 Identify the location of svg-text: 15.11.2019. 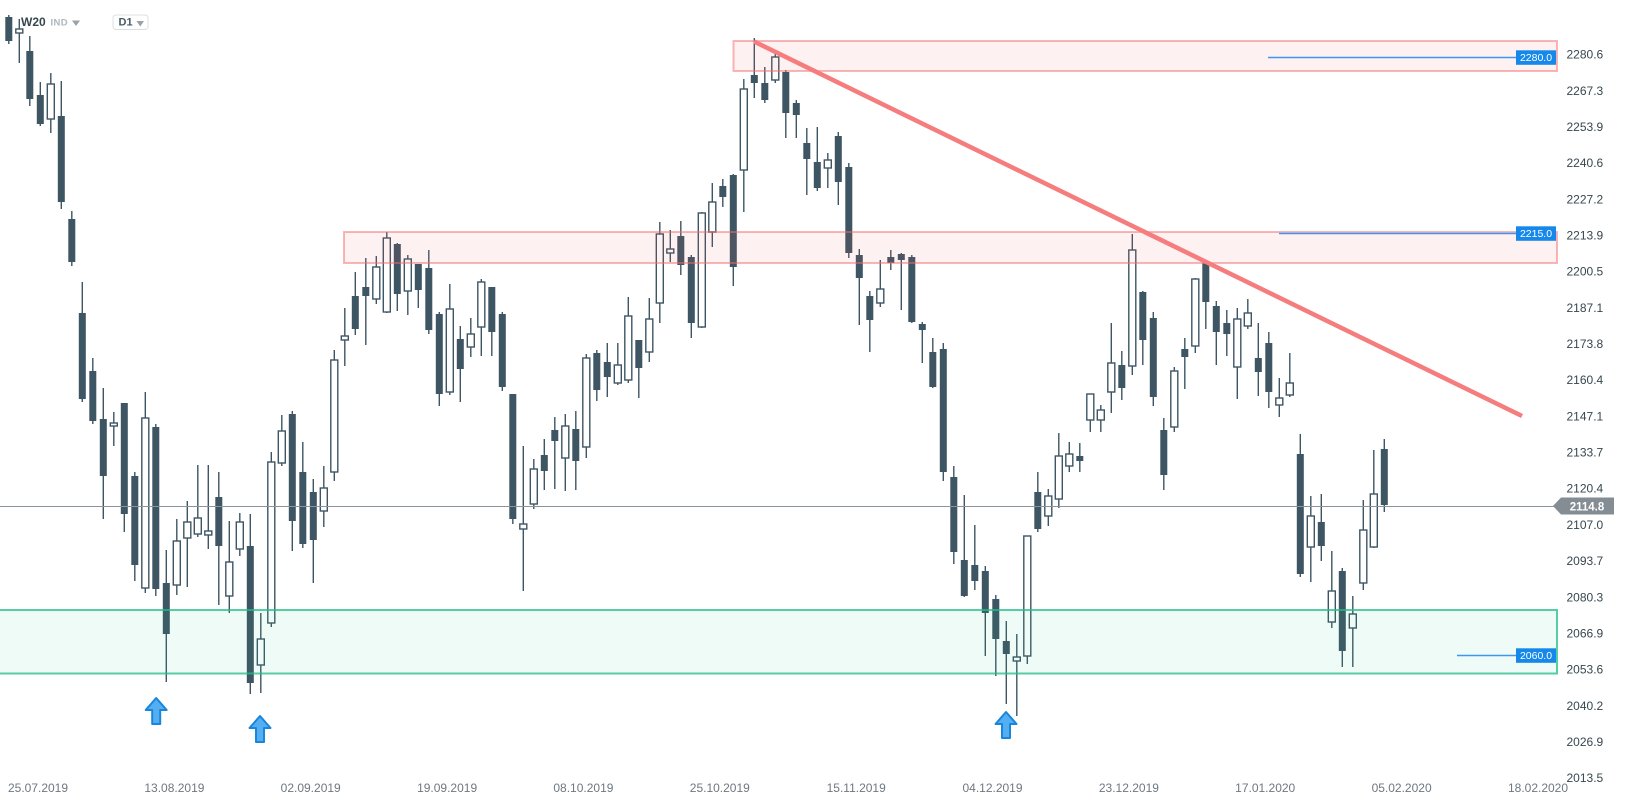
(856, 788).